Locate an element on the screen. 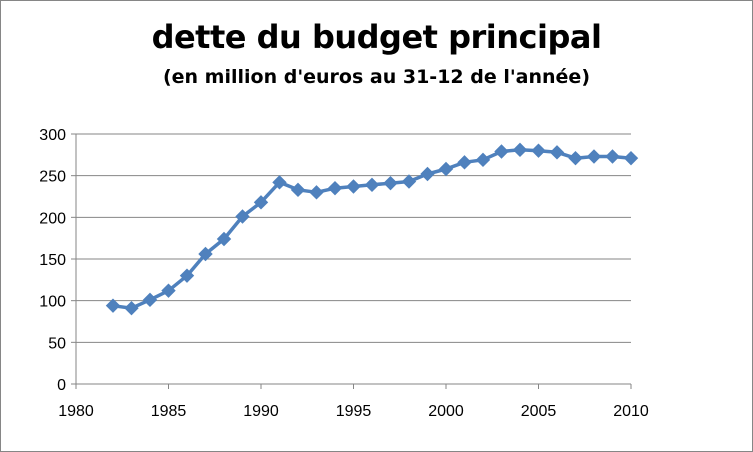  data-point-1986 is located at coordinates (187, 275).